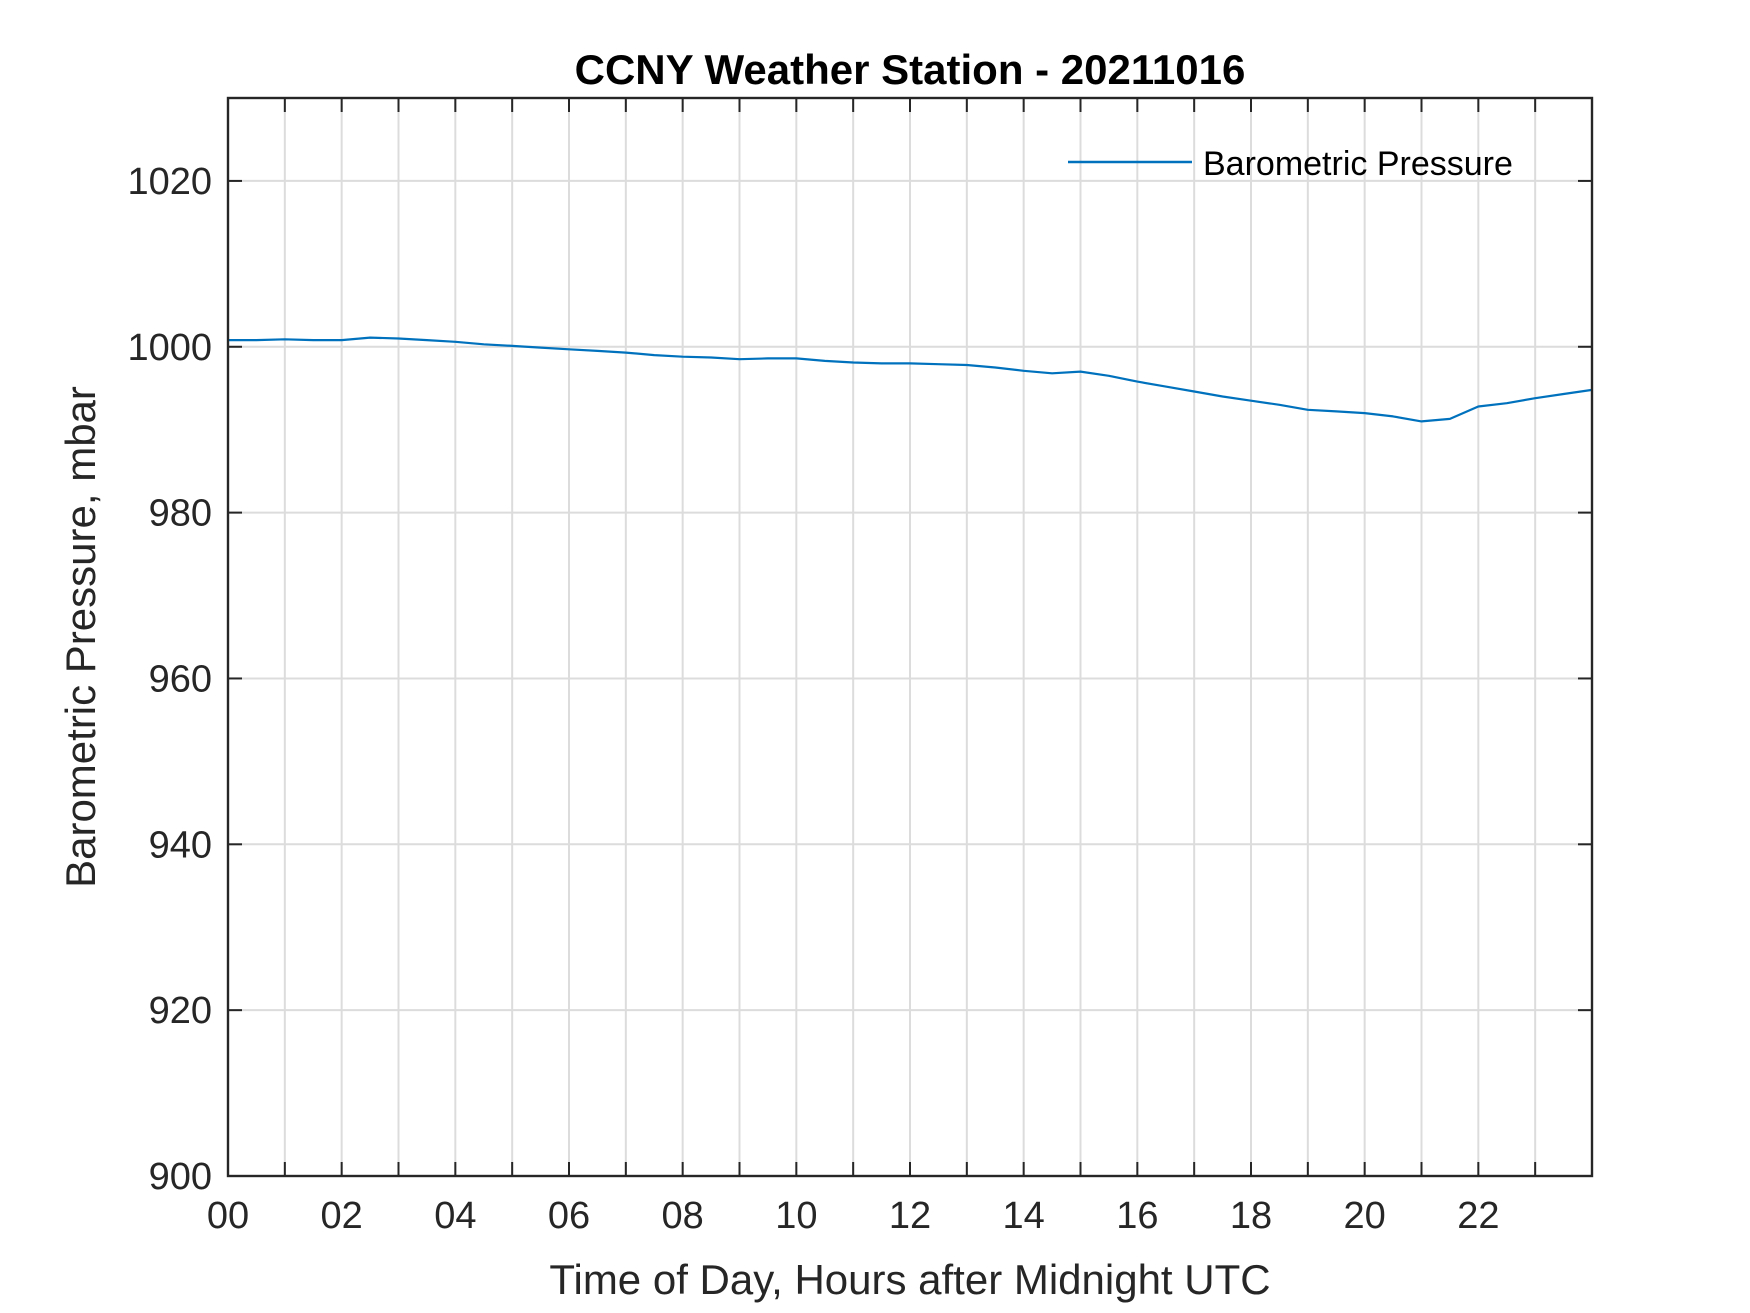 Image resolution: width=1750 pixels, height=1313 pixels. What do you see at coordinates (910, 69) in the screenshot?
I see `chart-title: CCNY Weather Station - 20211016` at bounding box center [910, 69].